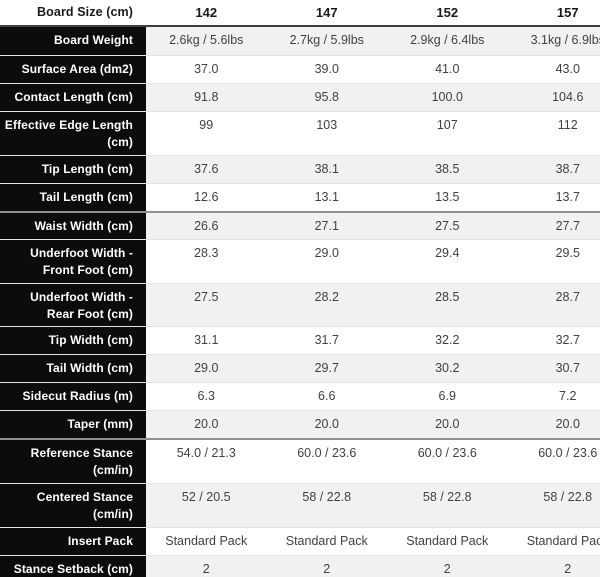 The image size is (600, 577). I want to click on spec-value: 38.1, so click(326, 168).